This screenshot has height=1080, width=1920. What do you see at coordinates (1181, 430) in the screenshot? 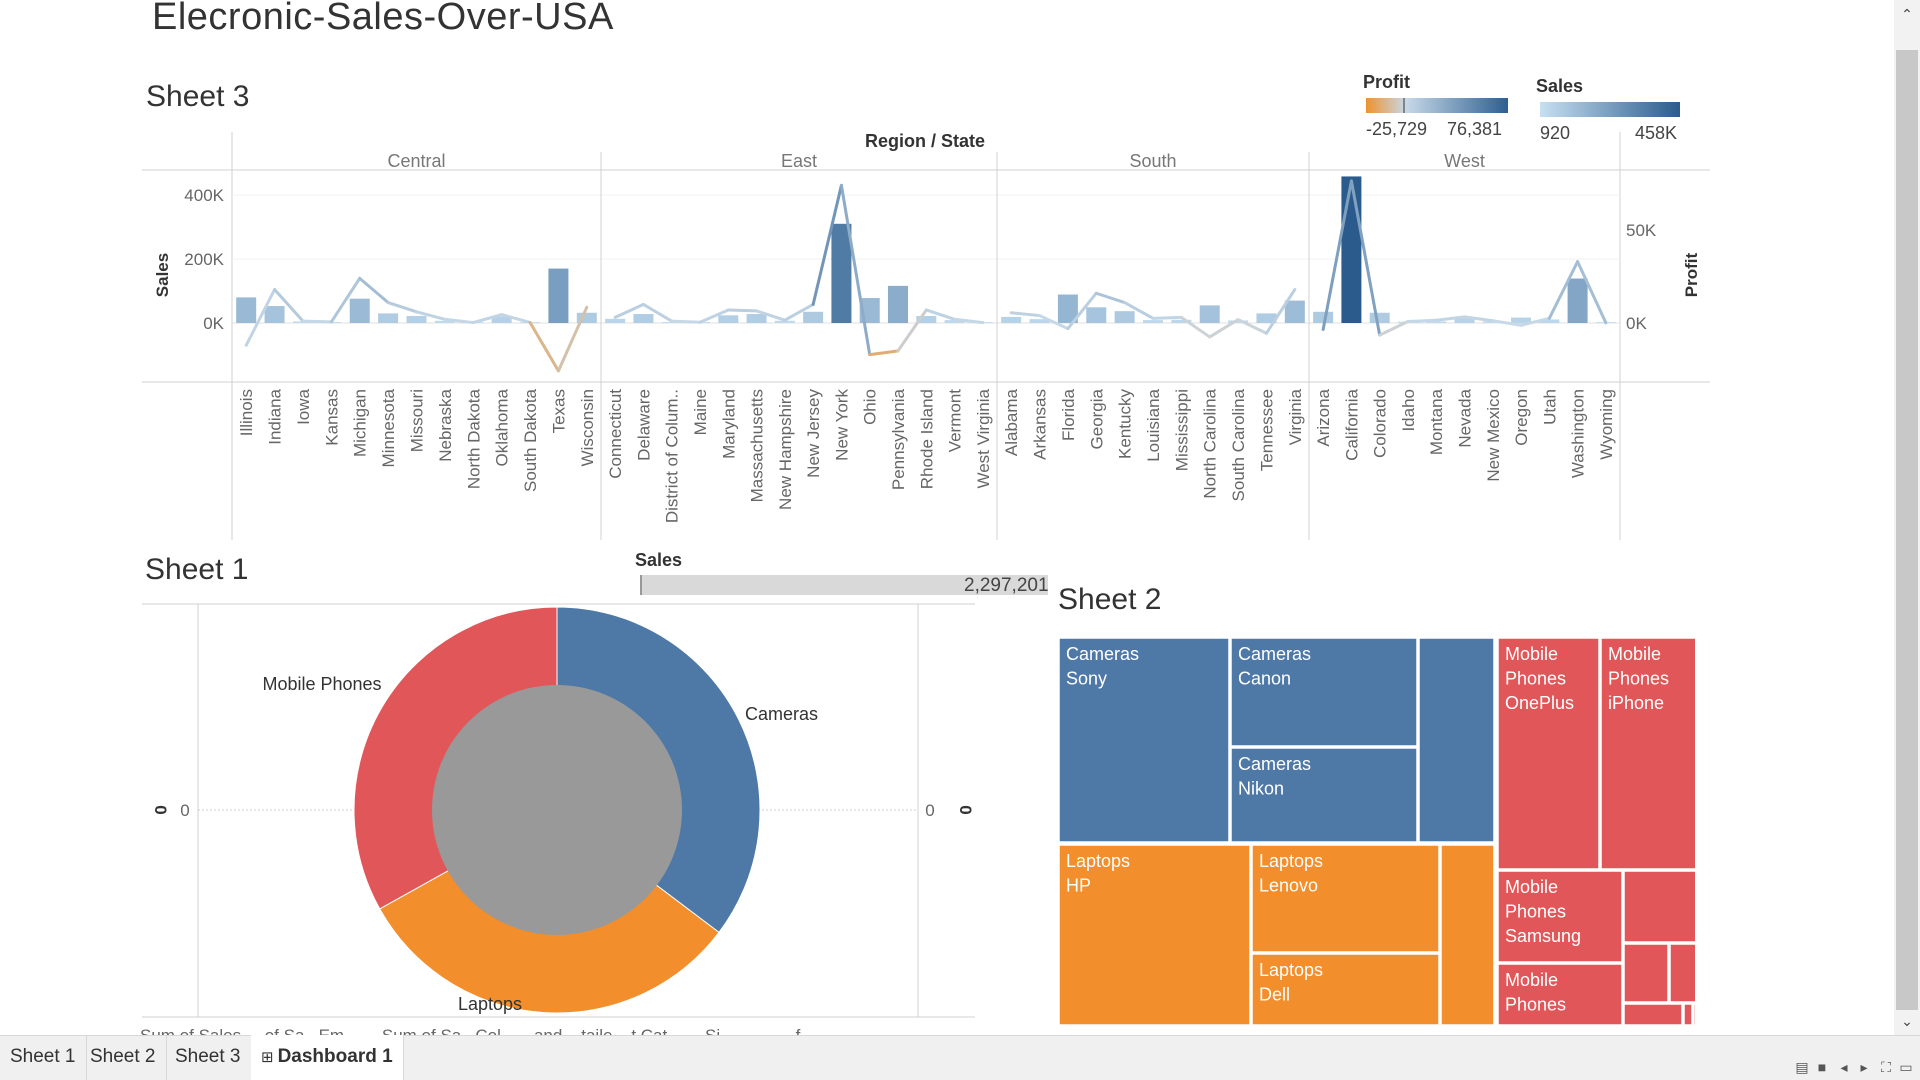
I see `state-label: Mississippi` at bounding box center [1181, 430].